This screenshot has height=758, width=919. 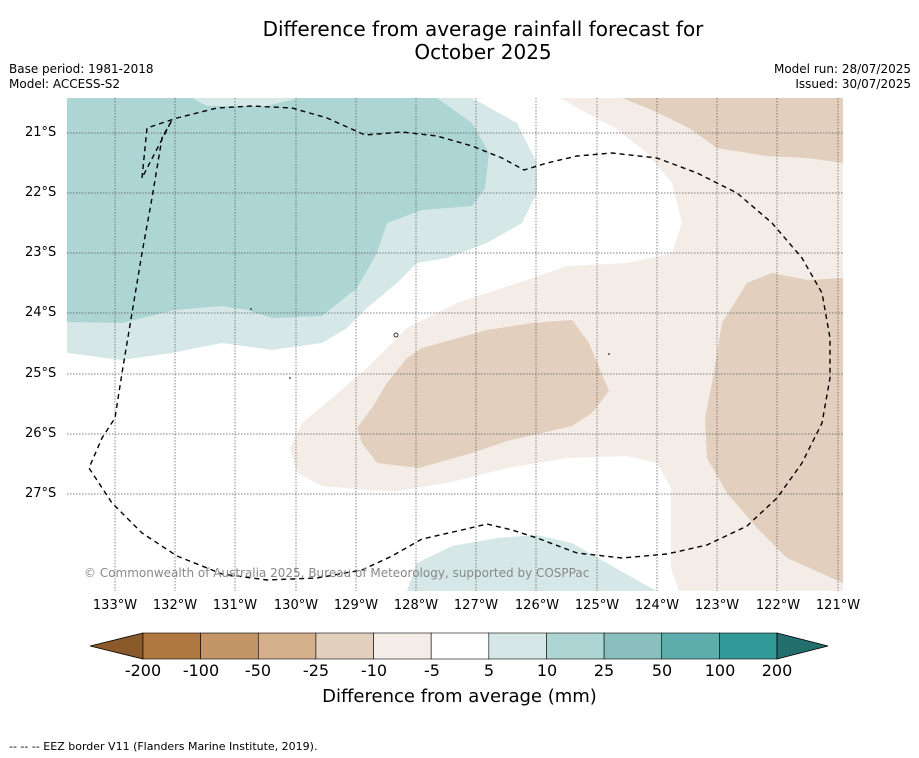 I want to click on lat-label: 25°S, so click(x=41, y=373).